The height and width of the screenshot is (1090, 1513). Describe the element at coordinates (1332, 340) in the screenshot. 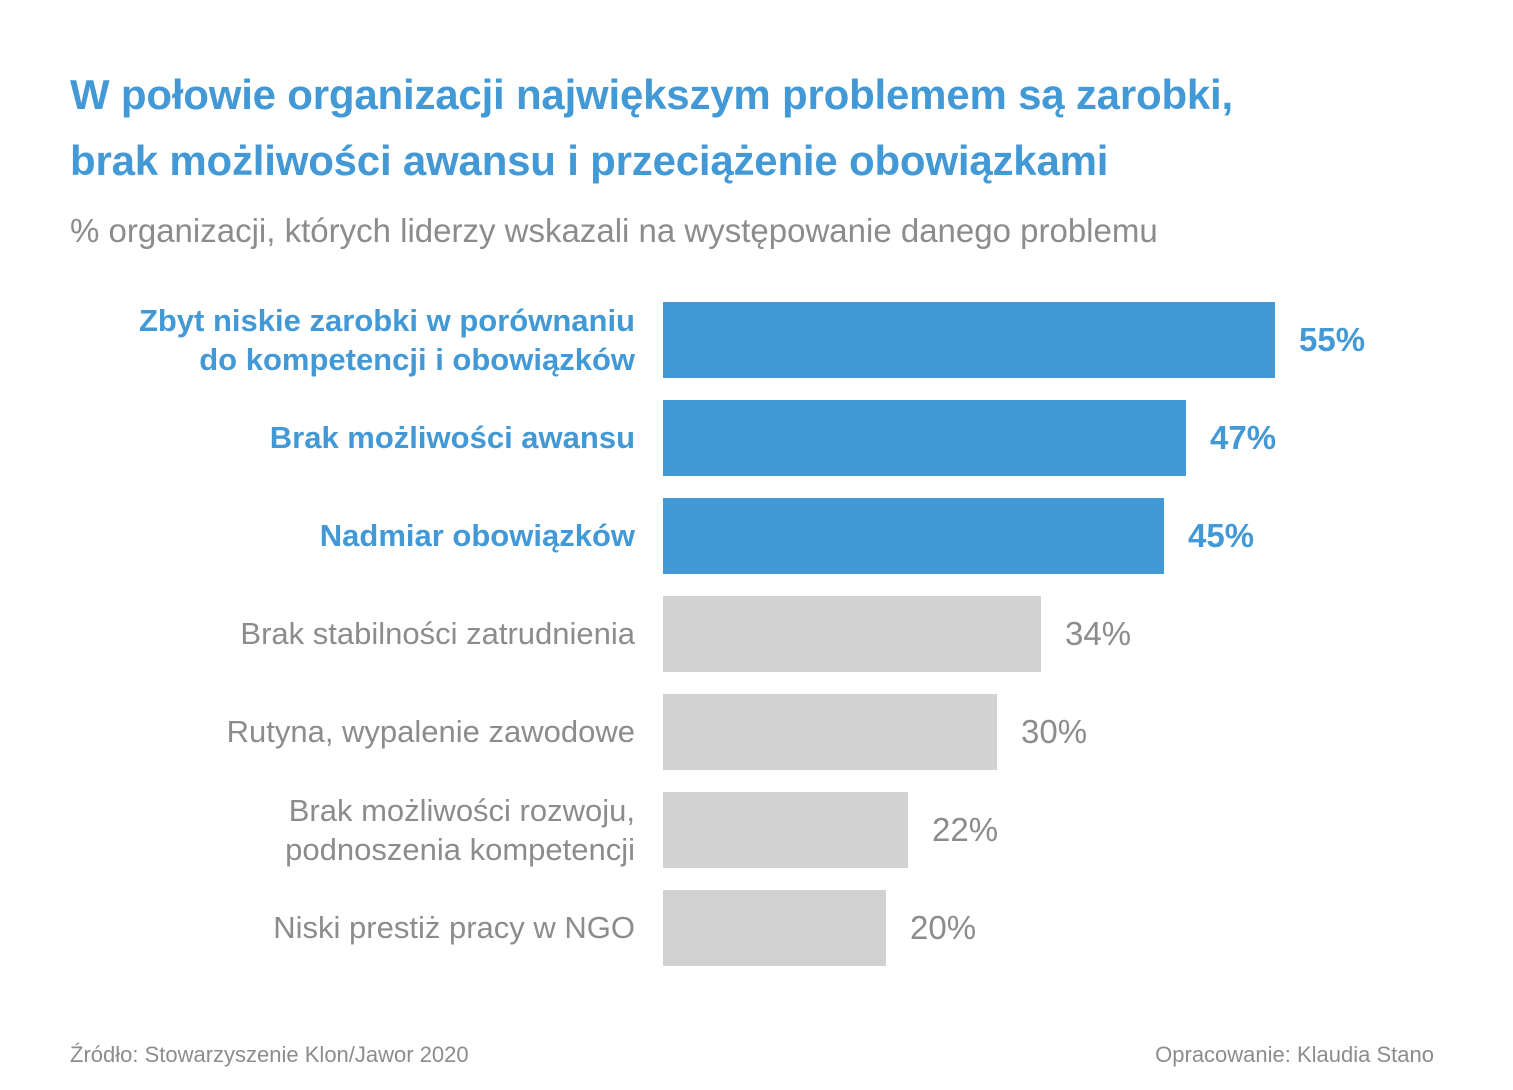

I see `bar-value-label: 55%` at that location.